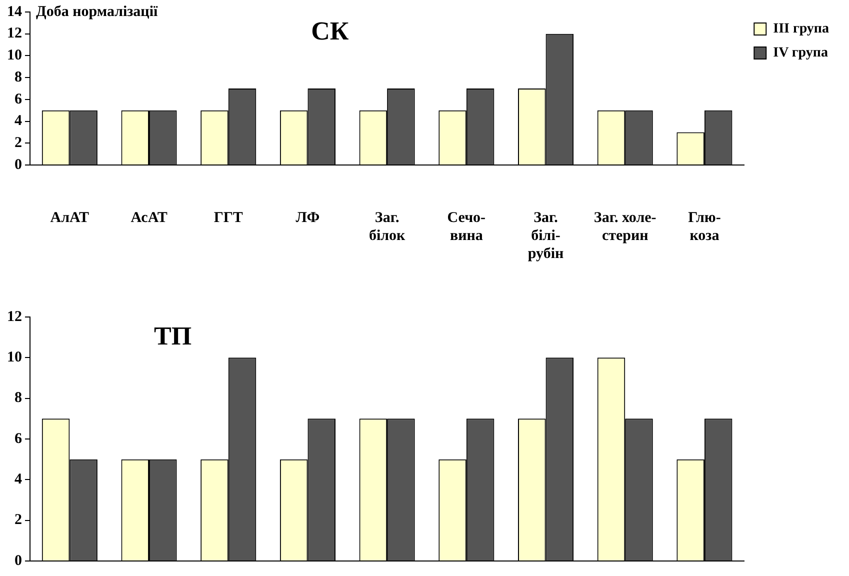 The height and width of the screenshot is (576, 849). Describe the element at coordinates (308, 218) in the screenshot. I see `x-tick-label: ЛФ` at that location.